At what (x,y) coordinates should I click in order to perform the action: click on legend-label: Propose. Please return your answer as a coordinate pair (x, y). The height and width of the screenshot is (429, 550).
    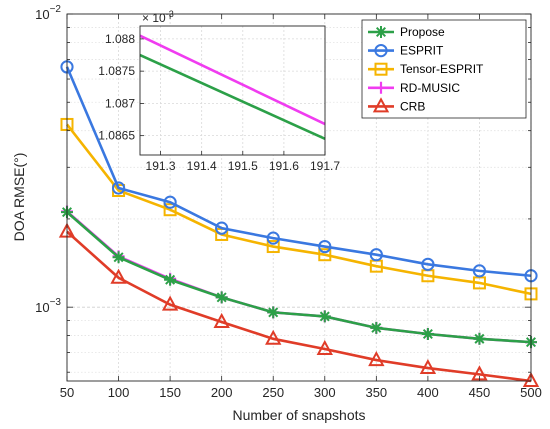
    Looking at the image, I should click on (422, 32).